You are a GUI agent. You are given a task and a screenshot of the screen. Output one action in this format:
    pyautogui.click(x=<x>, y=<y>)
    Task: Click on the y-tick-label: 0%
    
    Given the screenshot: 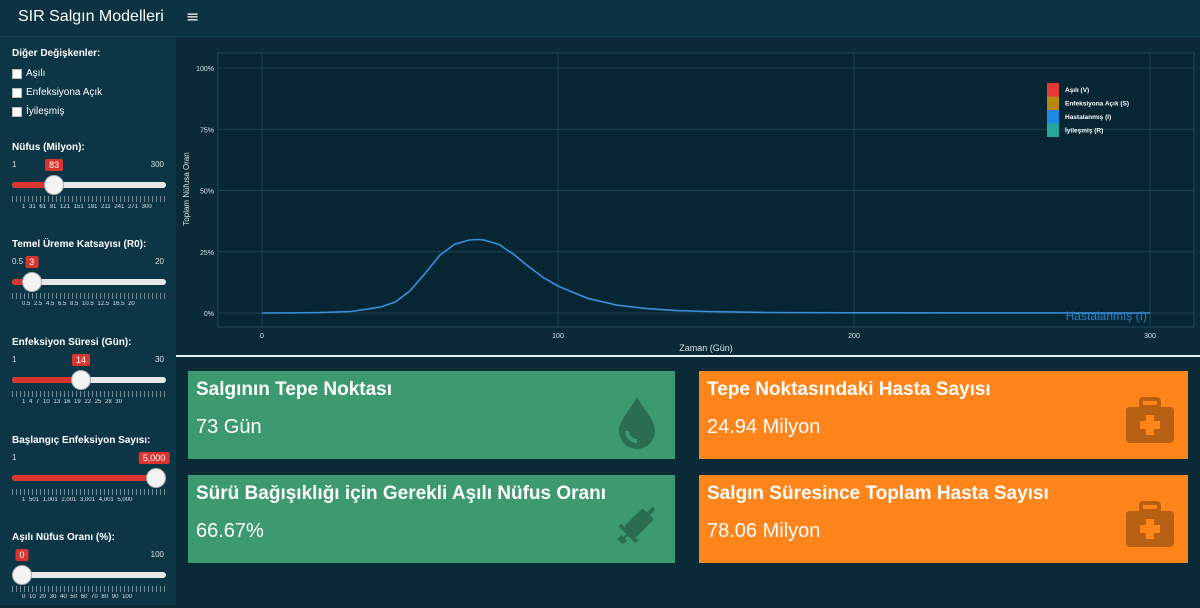 What is the action you would take?
    pyautogui.click(x=209, y=314)
    